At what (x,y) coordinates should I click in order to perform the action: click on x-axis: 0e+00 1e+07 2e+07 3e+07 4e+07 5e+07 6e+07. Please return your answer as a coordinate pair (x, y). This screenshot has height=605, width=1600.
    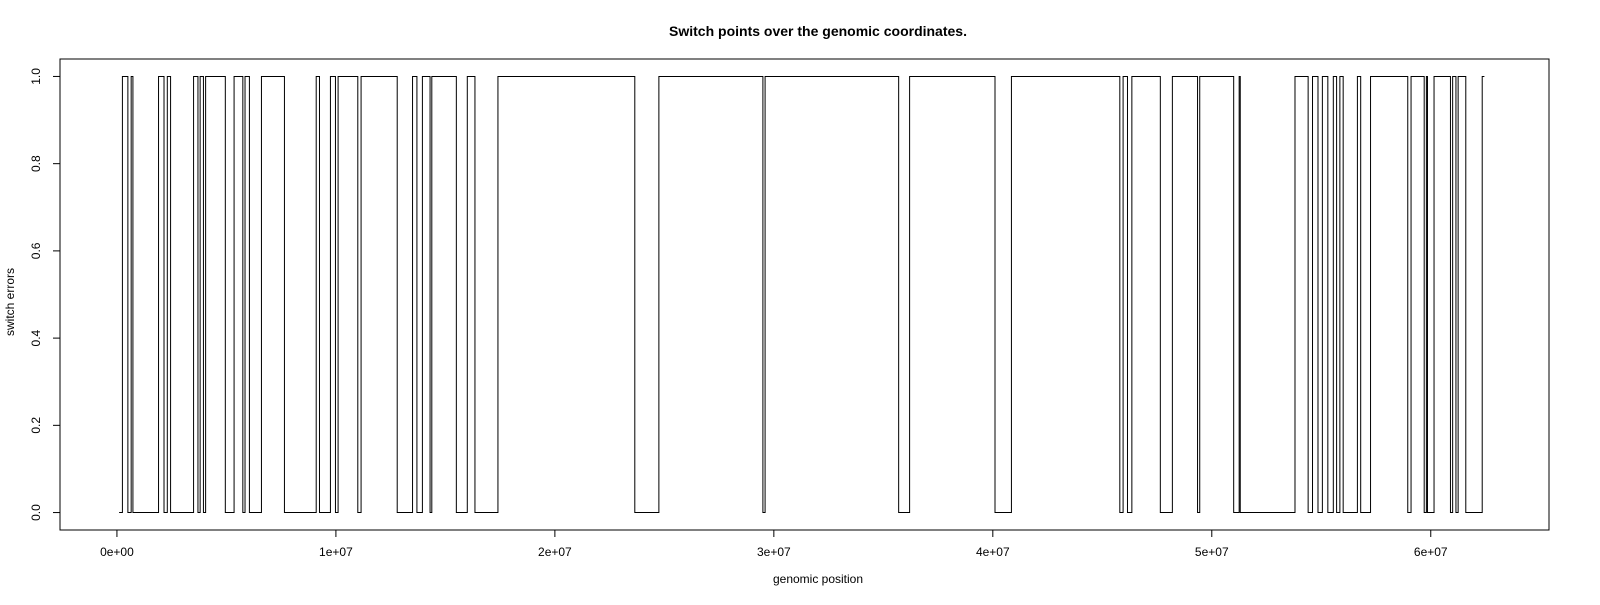
    Looking at the image, I should click on (774, 544).